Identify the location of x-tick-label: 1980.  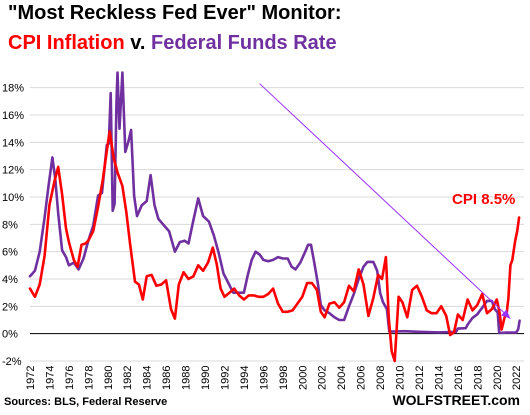
(109, 378).